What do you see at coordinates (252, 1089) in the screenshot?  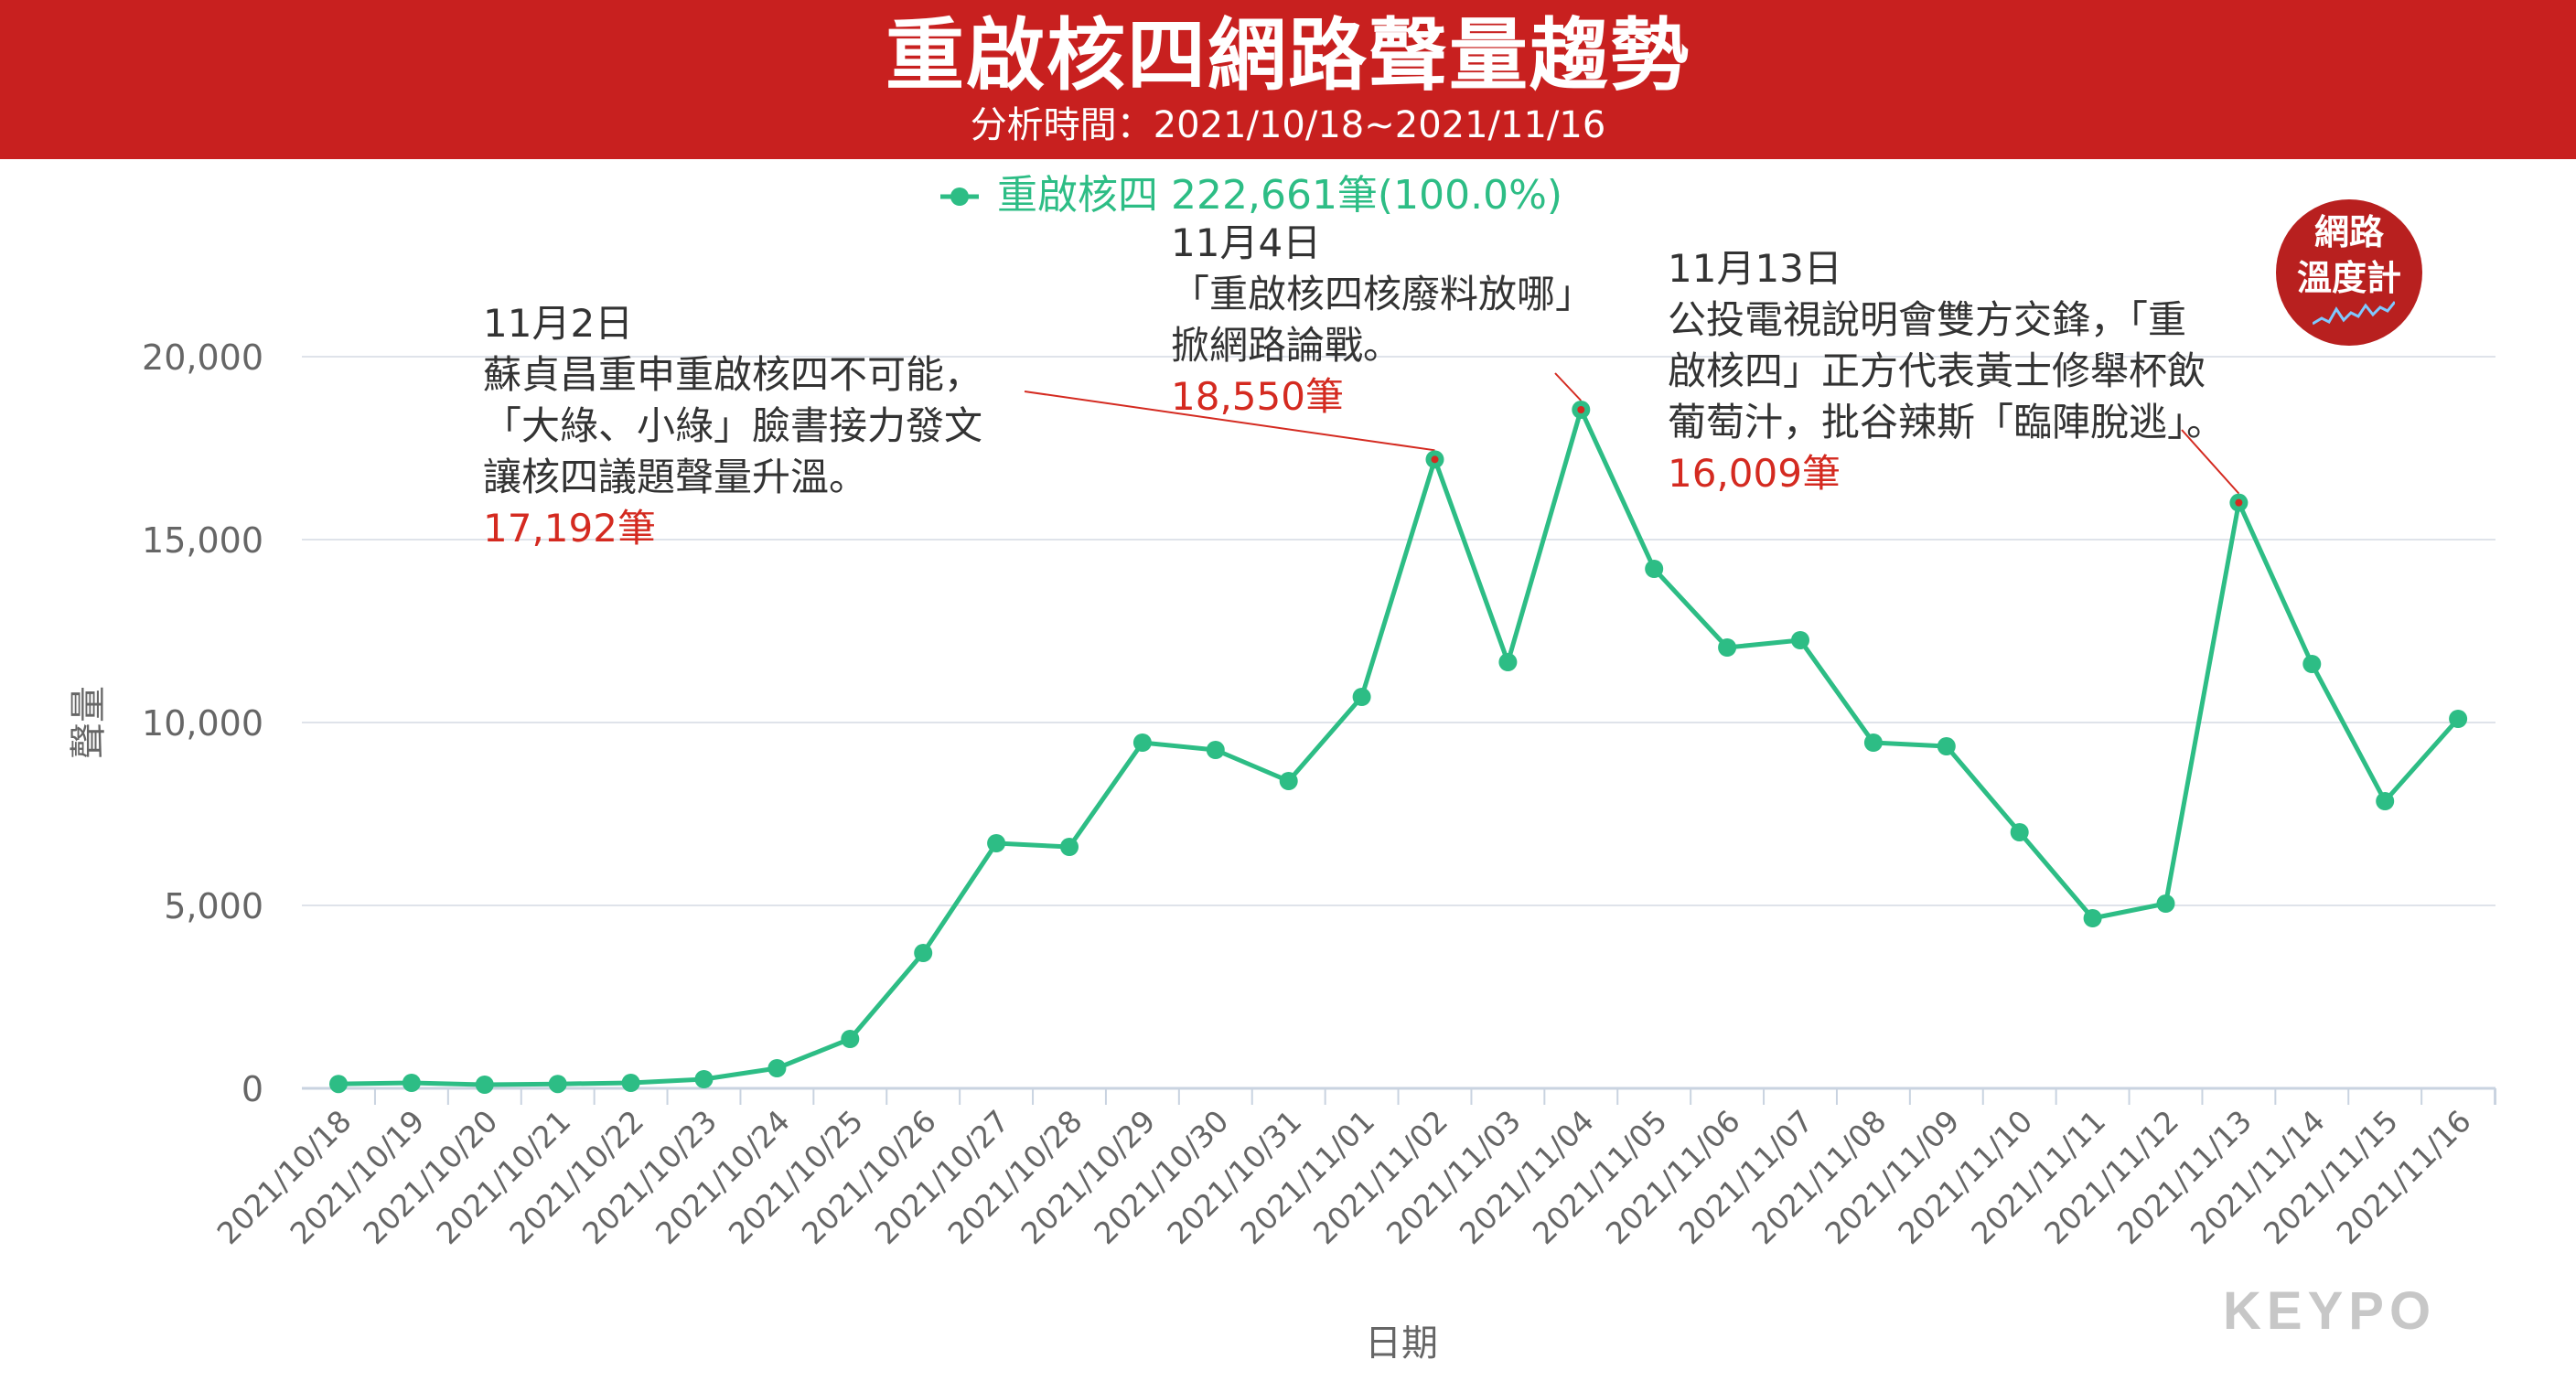 I see `y-tick-label: 0` at bounding box center [252, 1089].